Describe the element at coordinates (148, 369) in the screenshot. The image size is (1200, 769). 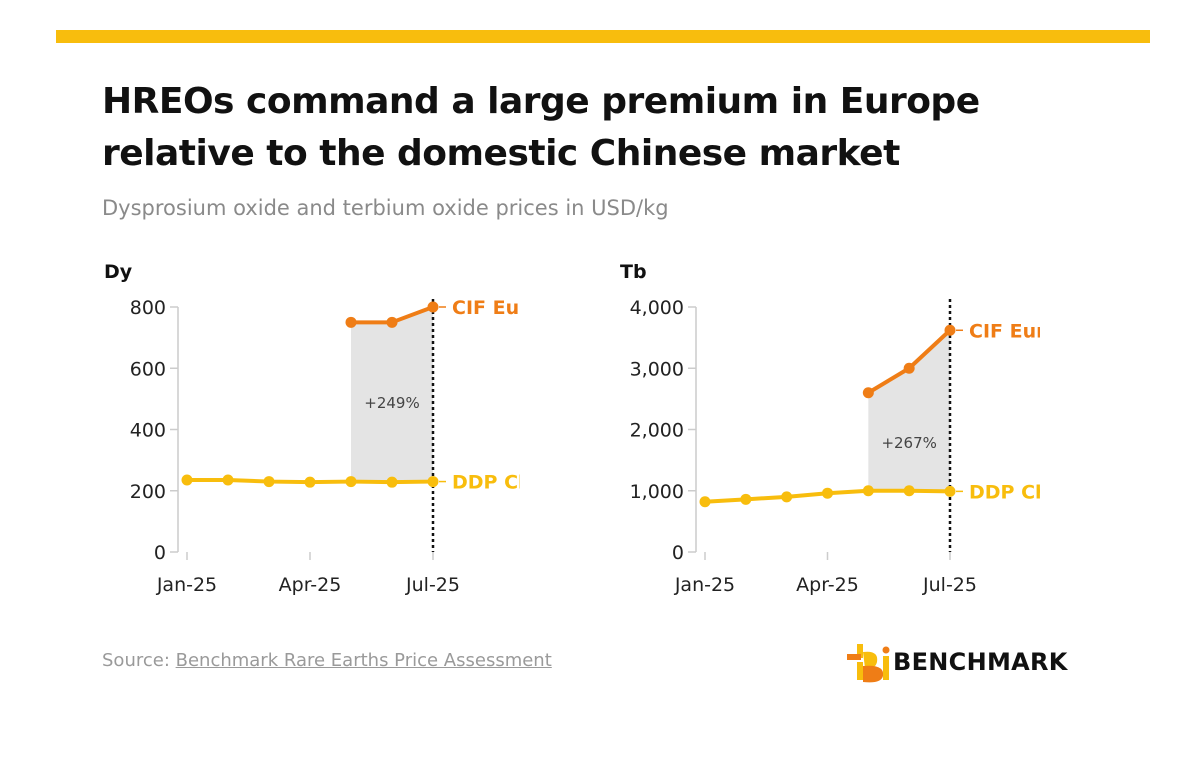
I see `dy-y-tick-label: 600` at that location.